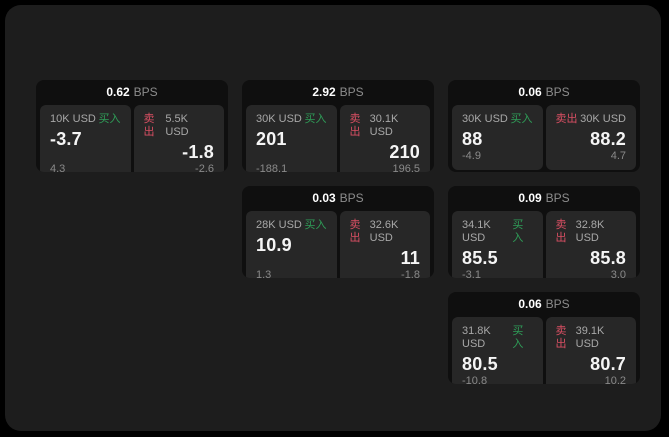 Image resolution: width=669 pixels, height=437 pixels. I want to click on sell-panel: 卖出 5.5K USD -1.8 -2.6, so click(178, 138).